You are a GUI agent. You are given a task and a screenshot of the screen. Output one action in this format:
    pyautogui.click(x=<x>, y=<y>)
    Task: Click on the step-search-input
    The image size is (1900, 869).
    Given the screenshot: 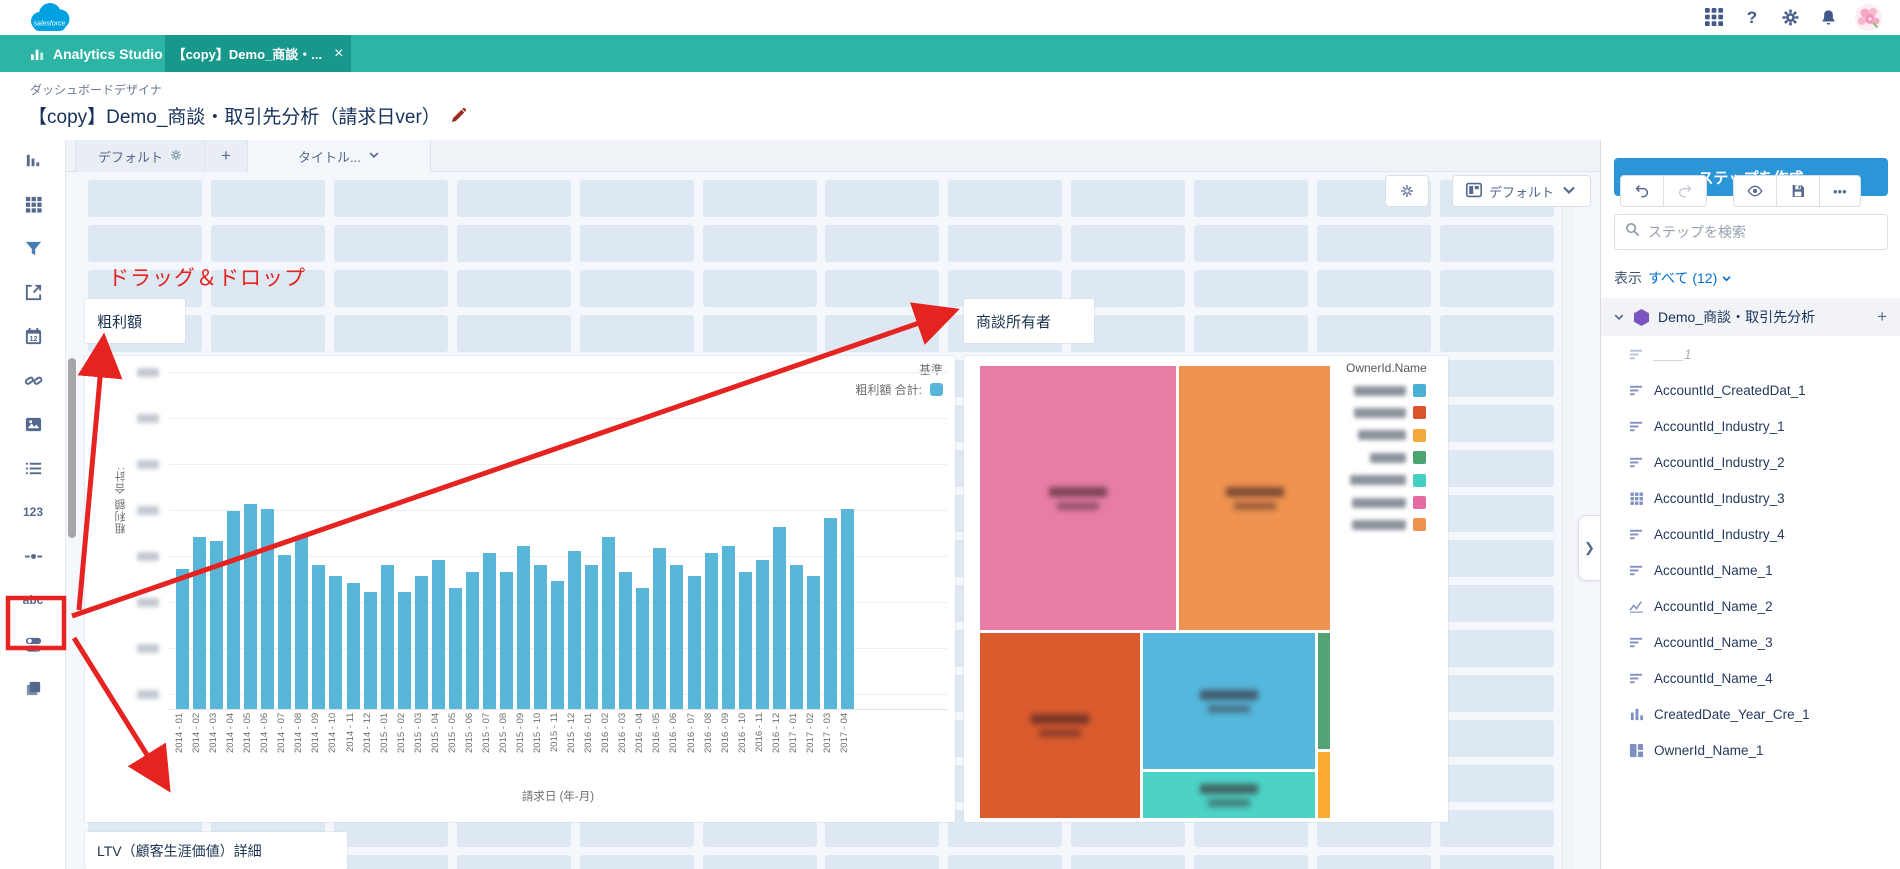 What is the action you would take?
    pyautogui.click(x=1753, y=232)
    